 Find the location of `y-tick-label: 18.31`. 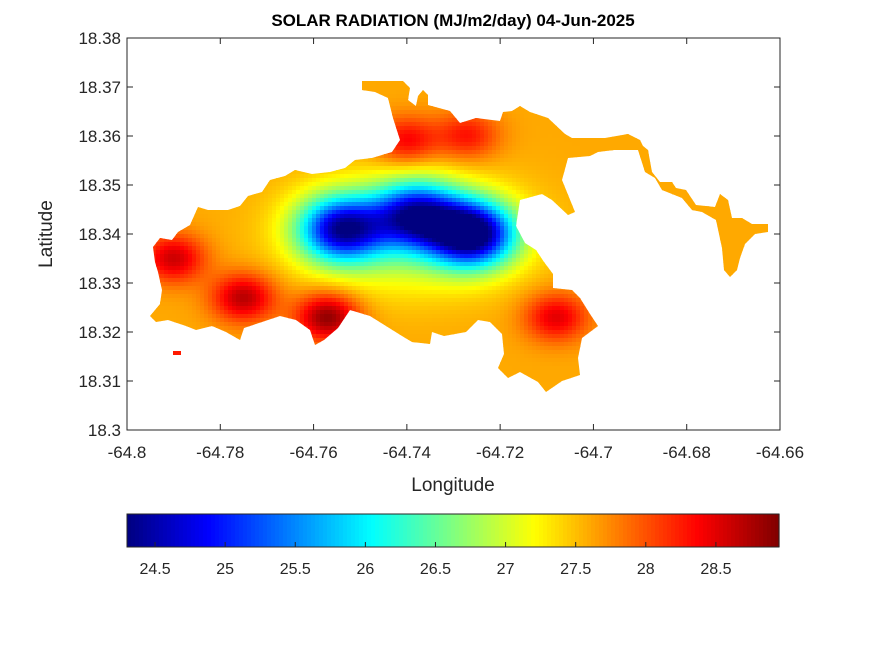

y-tick-label: 18.31 is located at coordinates (99, 381).